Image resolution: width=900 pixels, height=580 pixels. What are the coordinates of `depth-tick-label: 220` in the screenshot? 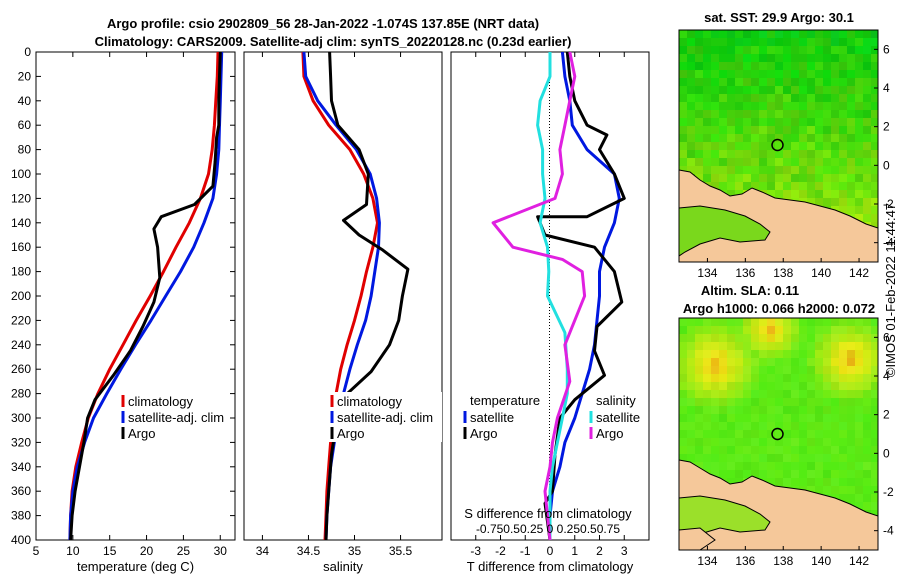 It's located at (21, 320).